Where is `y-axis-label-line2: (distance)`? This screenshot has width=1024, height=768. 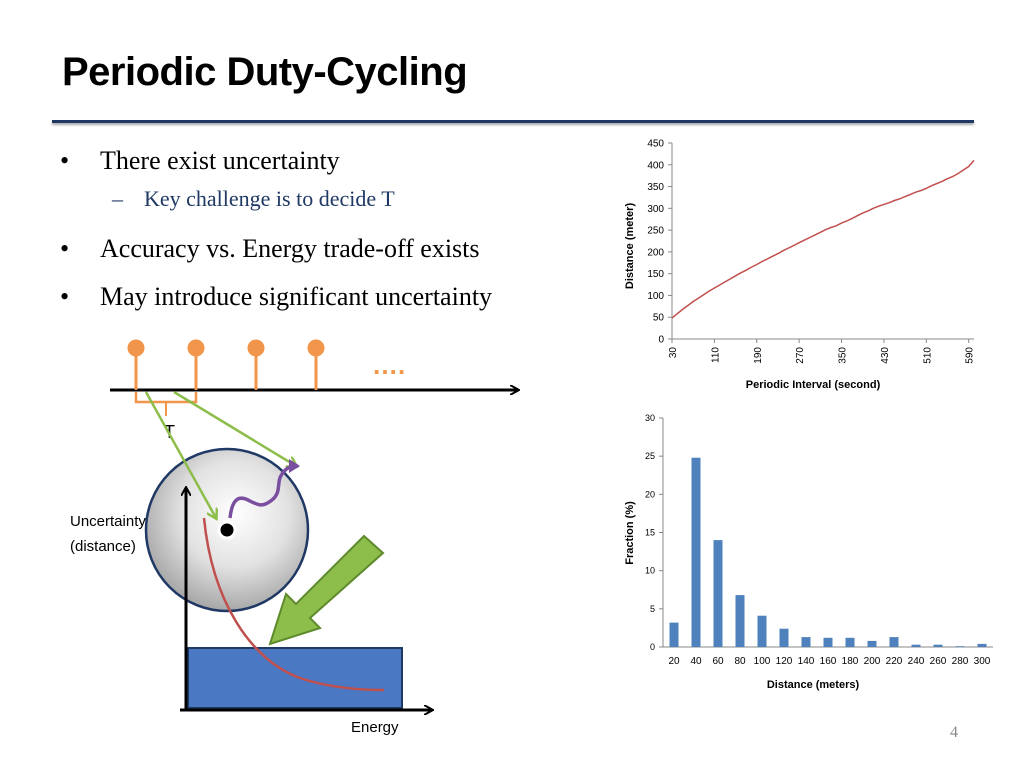
y-axis-label-line2: (distance) is located at coordinates (103, 546).